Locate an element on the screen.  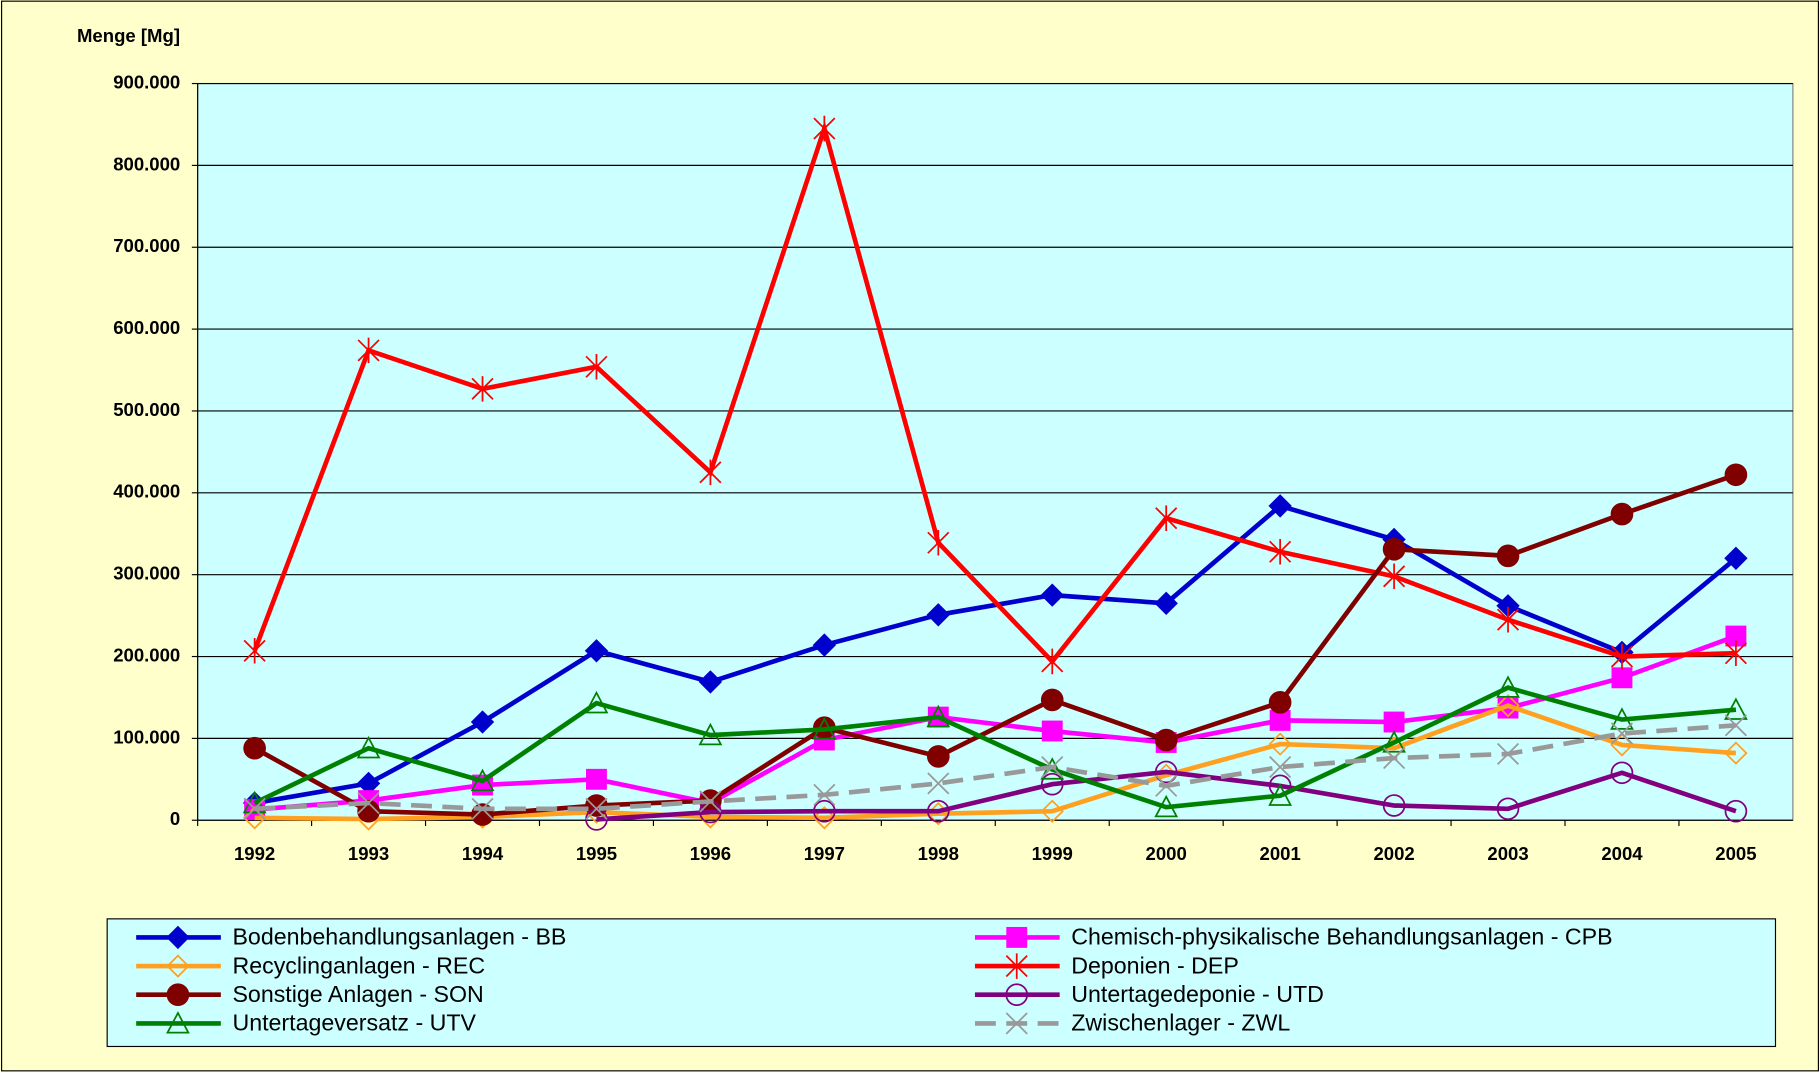
x-tick-label: 2005 is located at coordinates (1735, 853).